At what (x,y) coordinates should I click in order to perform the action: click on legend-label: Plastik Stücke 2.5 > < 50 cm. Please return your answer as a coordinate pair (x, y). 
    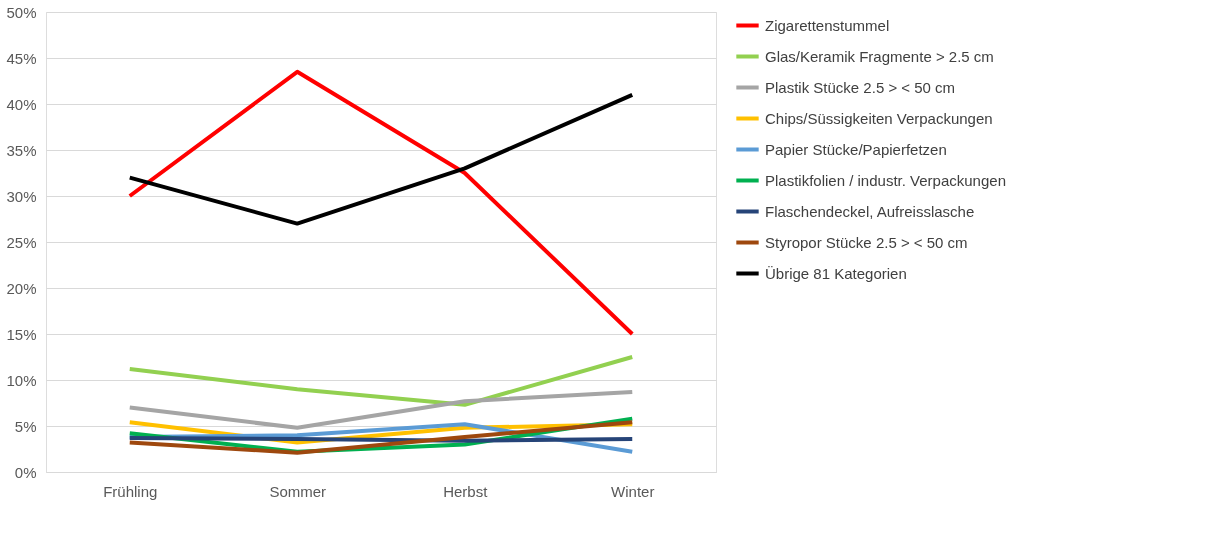
    Looking at the image, I should click on (860, 87).